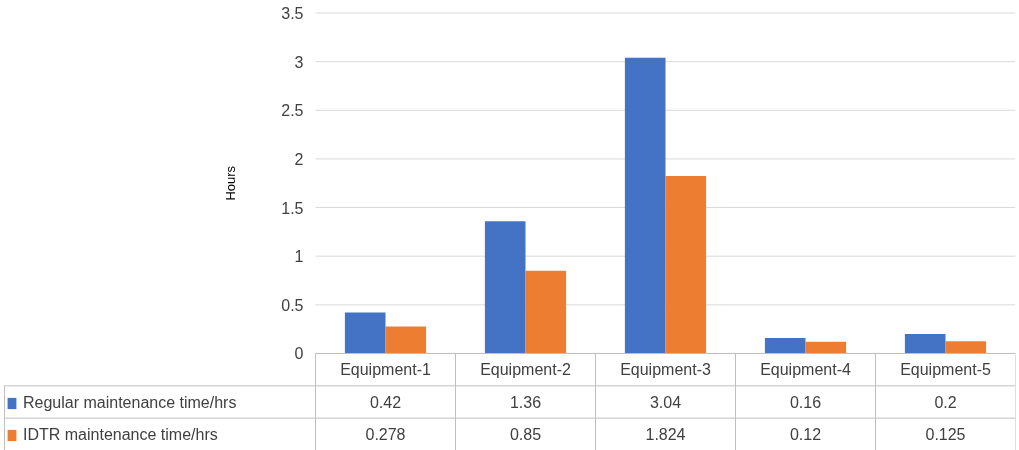 The image size is (1019, 450). What do you see at coordinates (525, 435) in the screenshot?
I see `data-label: 0.85` at bounding box center [525, 435].